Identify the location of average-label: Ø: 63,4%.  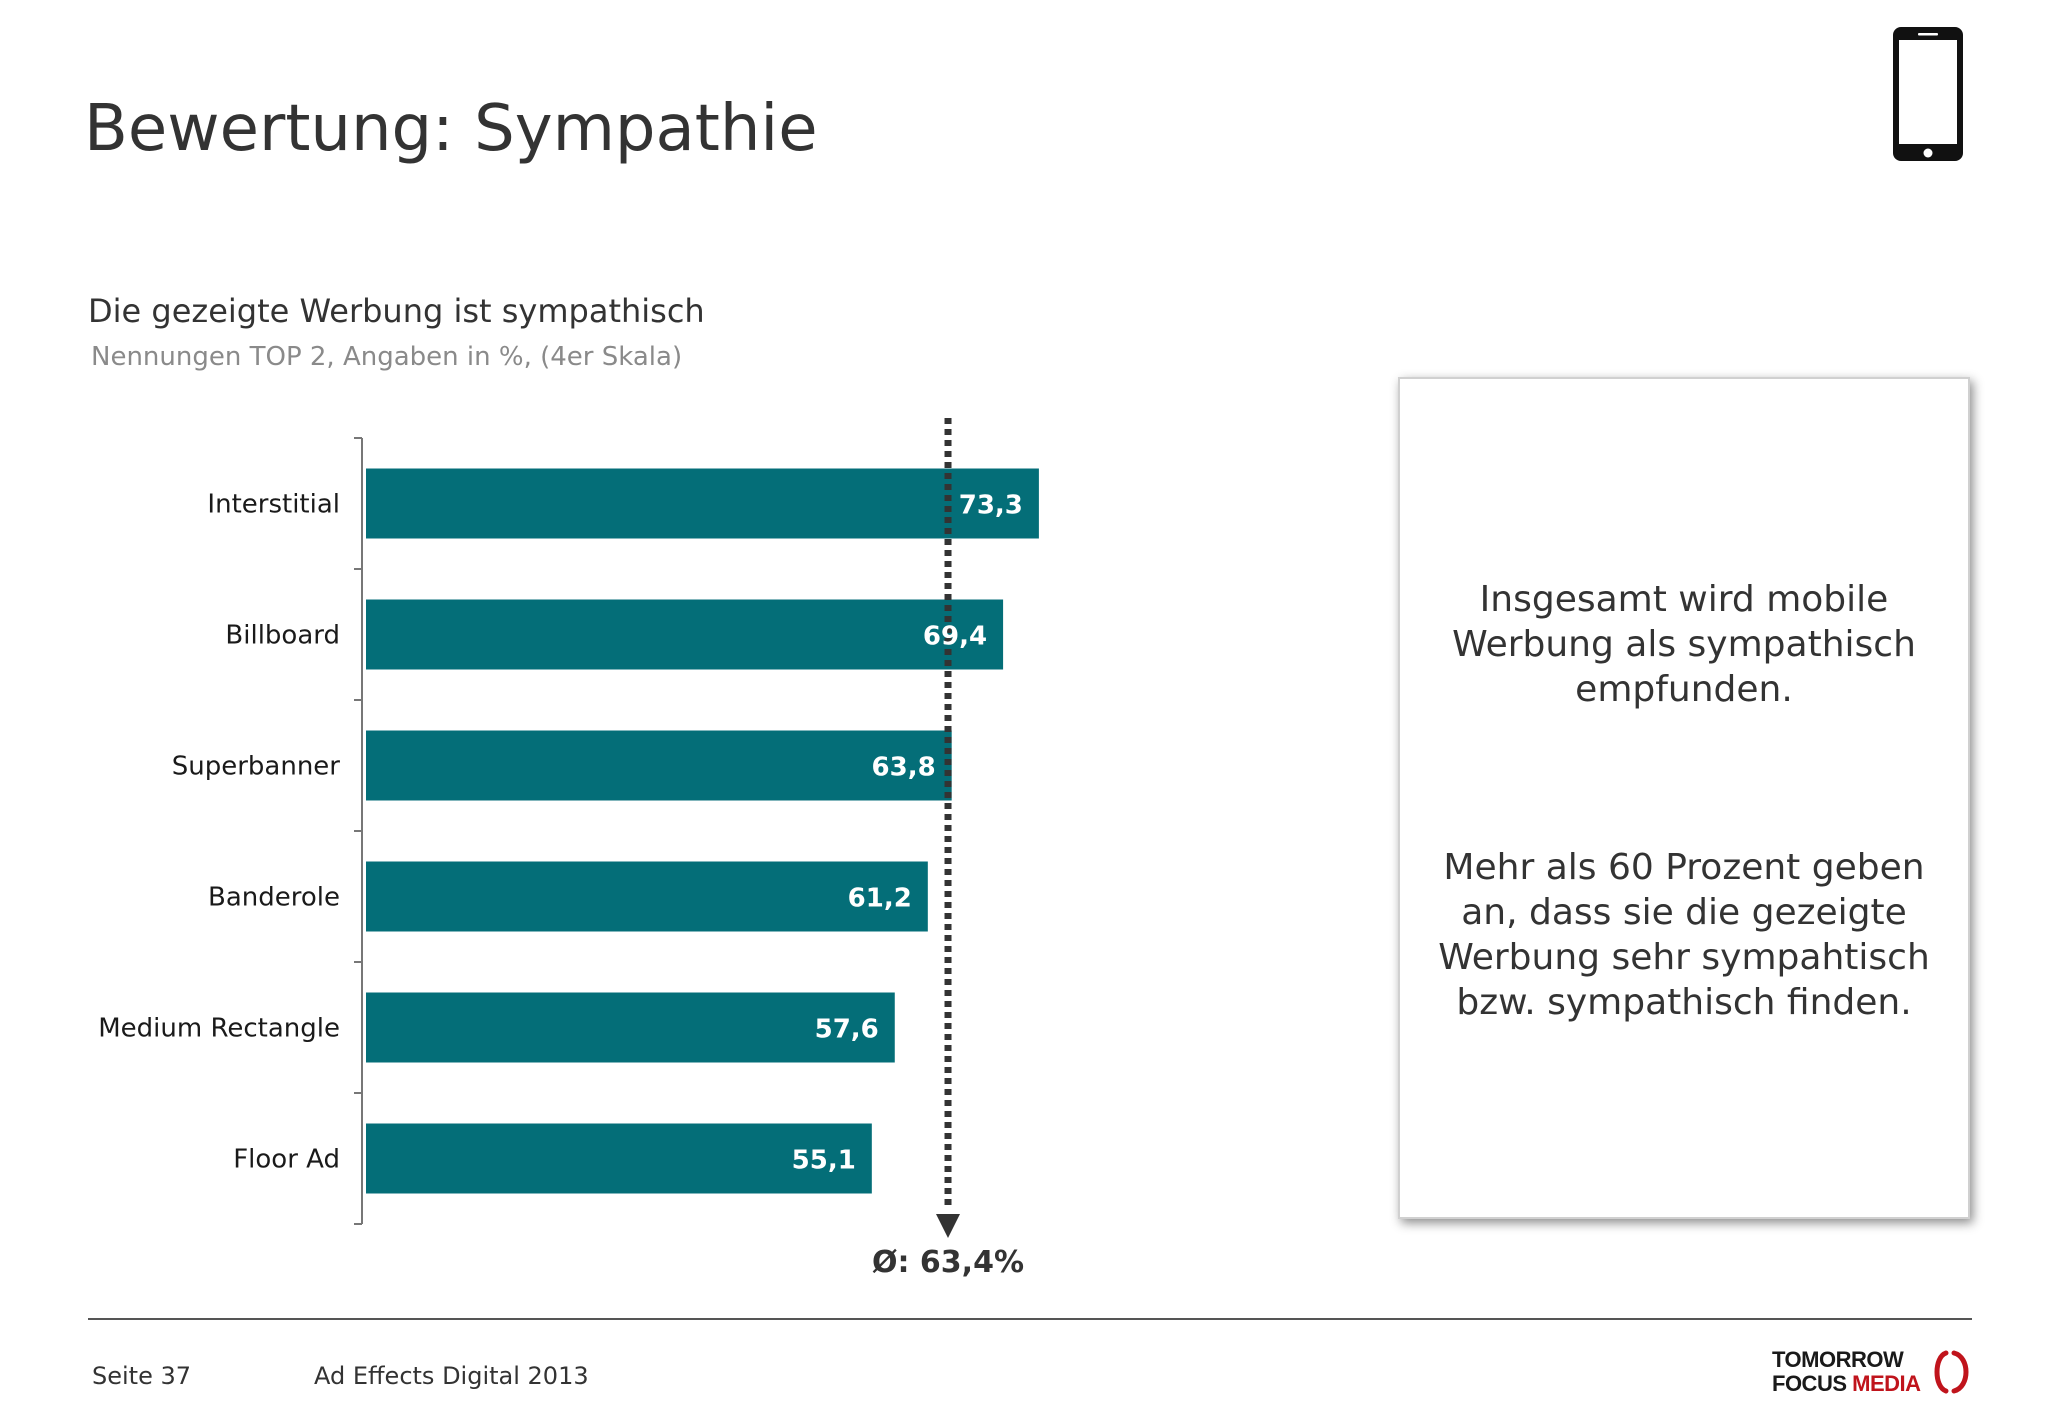
(948, 1262).